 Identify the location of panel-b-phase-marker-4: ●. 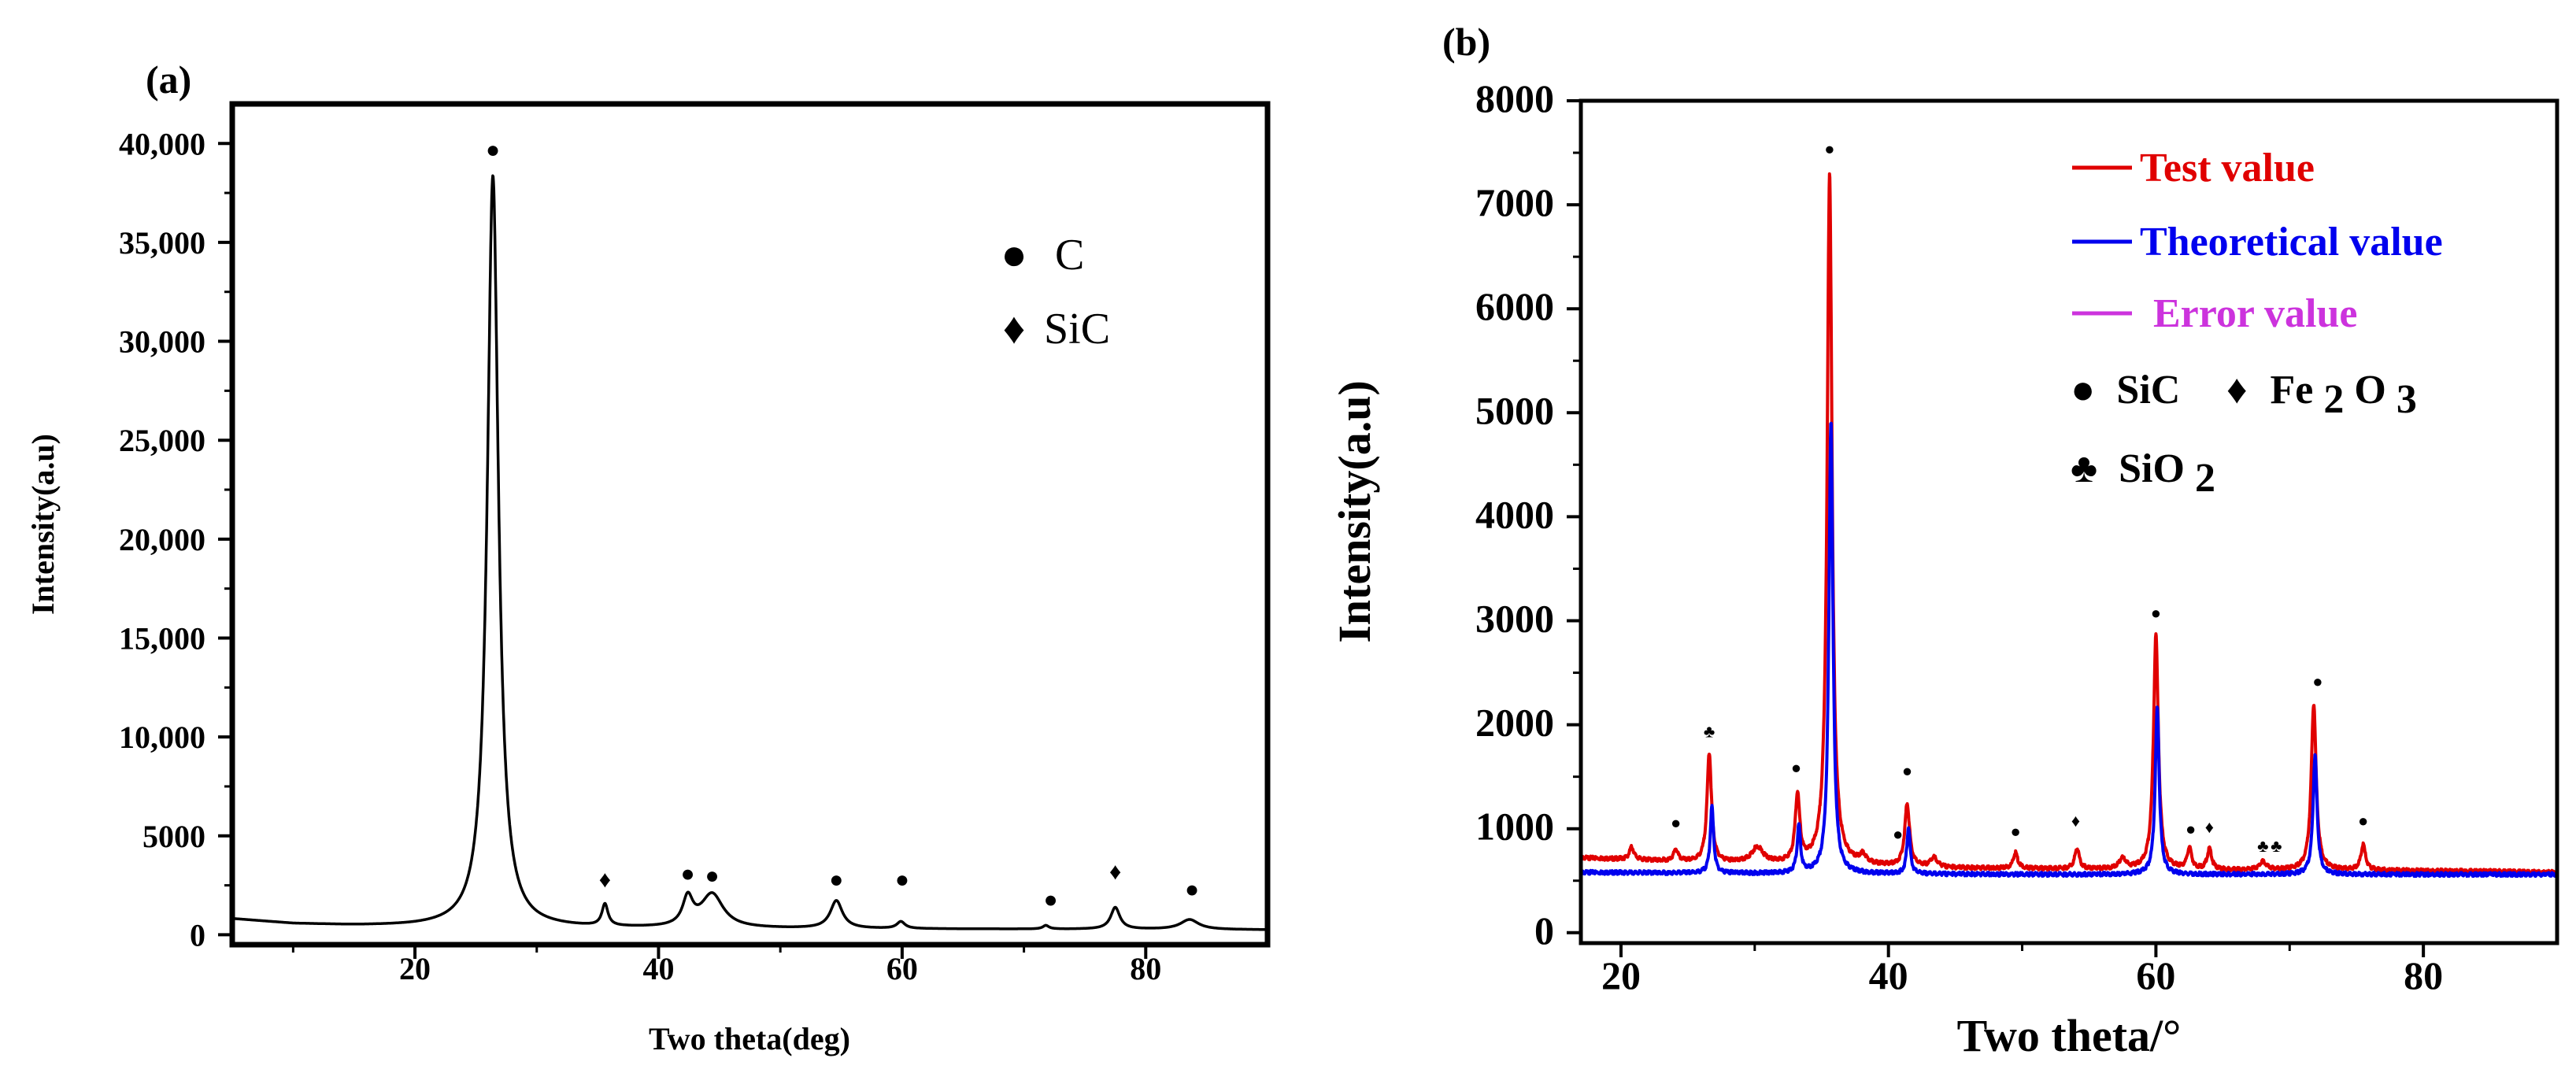
(1898, 834).